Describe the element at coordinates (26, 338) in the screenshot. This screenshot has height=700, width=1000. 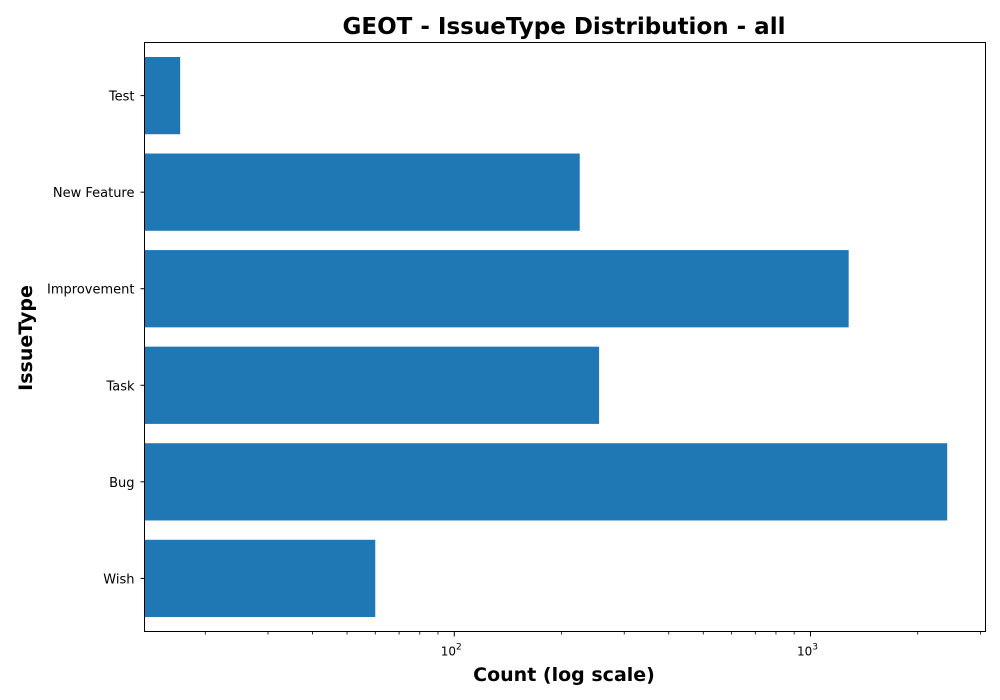
I see `y-axis-label: IssueType` at that location.